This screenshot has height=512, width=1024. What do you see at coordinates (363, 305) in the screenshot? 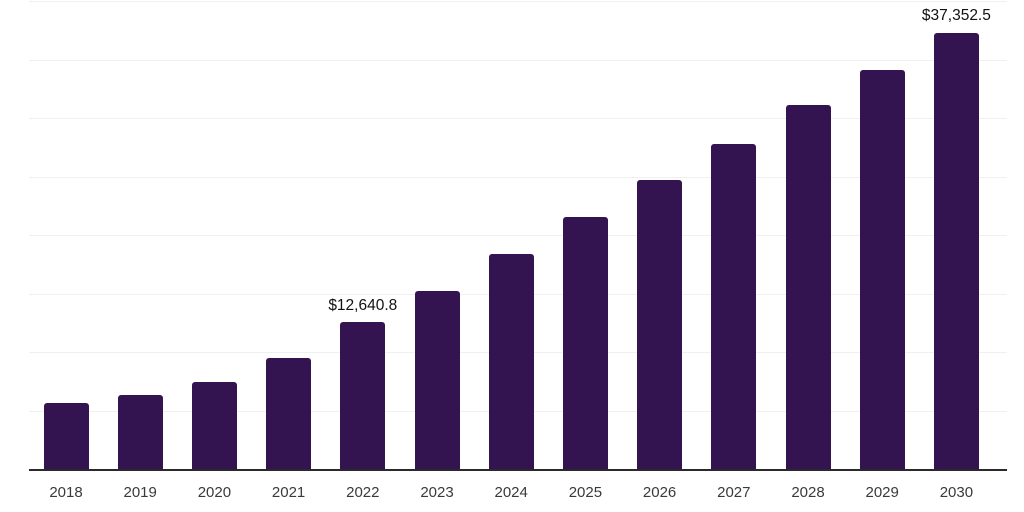
I see `data-label-2022: $12,640.8` at bounding box center [363, 305].